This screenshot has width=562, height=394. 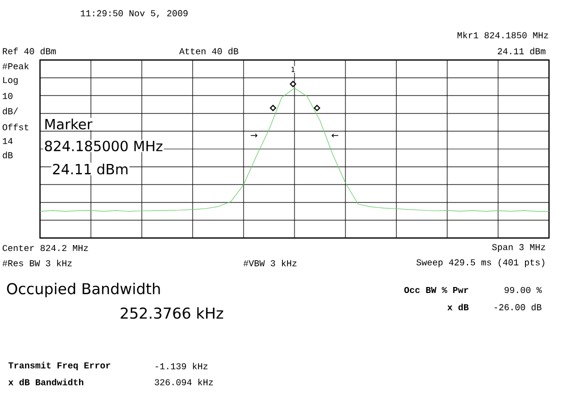 What do you see at coordinates (15, 127) in the screenshot?
I see `text: Offst` at bounding box center [15, 127].